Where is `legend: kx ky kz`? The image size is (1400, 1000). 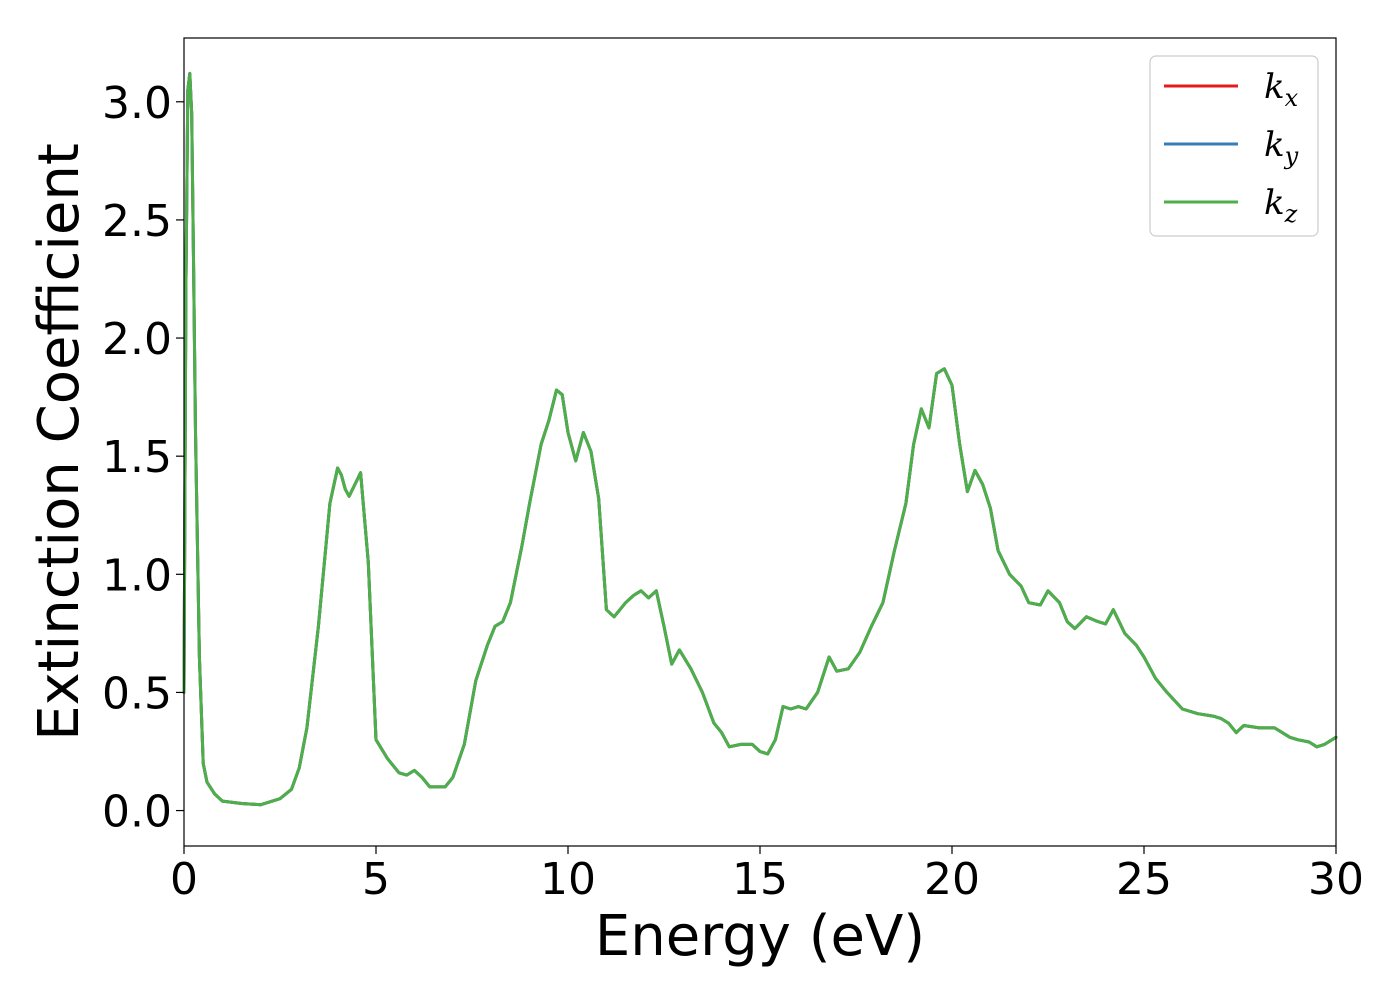
legend: kx ky kz is located at coordinates (1234, 146).